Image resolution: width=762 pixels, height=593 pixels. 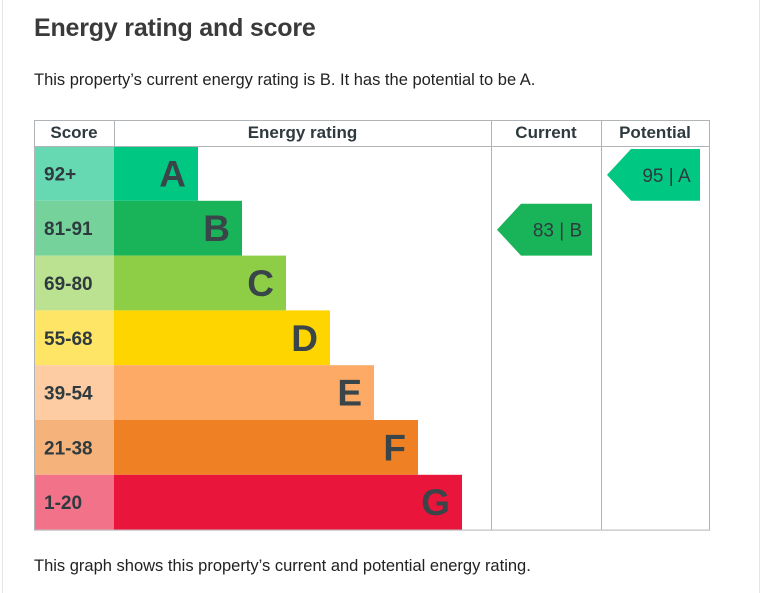 What do you see at coordinates (216, 228) in the screenshot?
I see `rating-letter-b: B` at bounding box center [216, 228].